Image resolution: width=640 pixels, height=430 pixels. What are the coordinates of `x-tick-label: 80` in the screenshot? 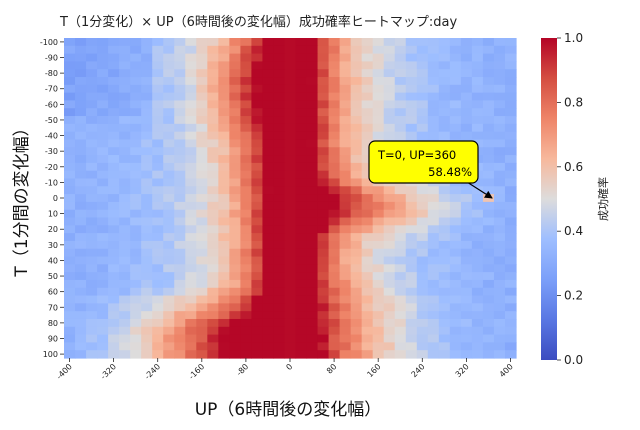 It's located at (332, 369).